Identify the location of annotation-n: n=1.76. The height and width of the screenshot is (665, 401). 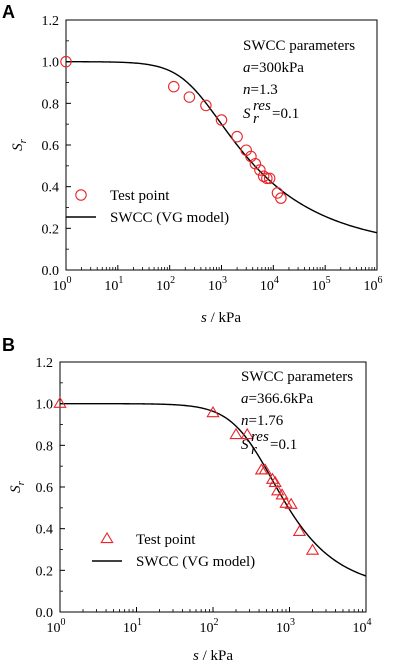
(262, 421).